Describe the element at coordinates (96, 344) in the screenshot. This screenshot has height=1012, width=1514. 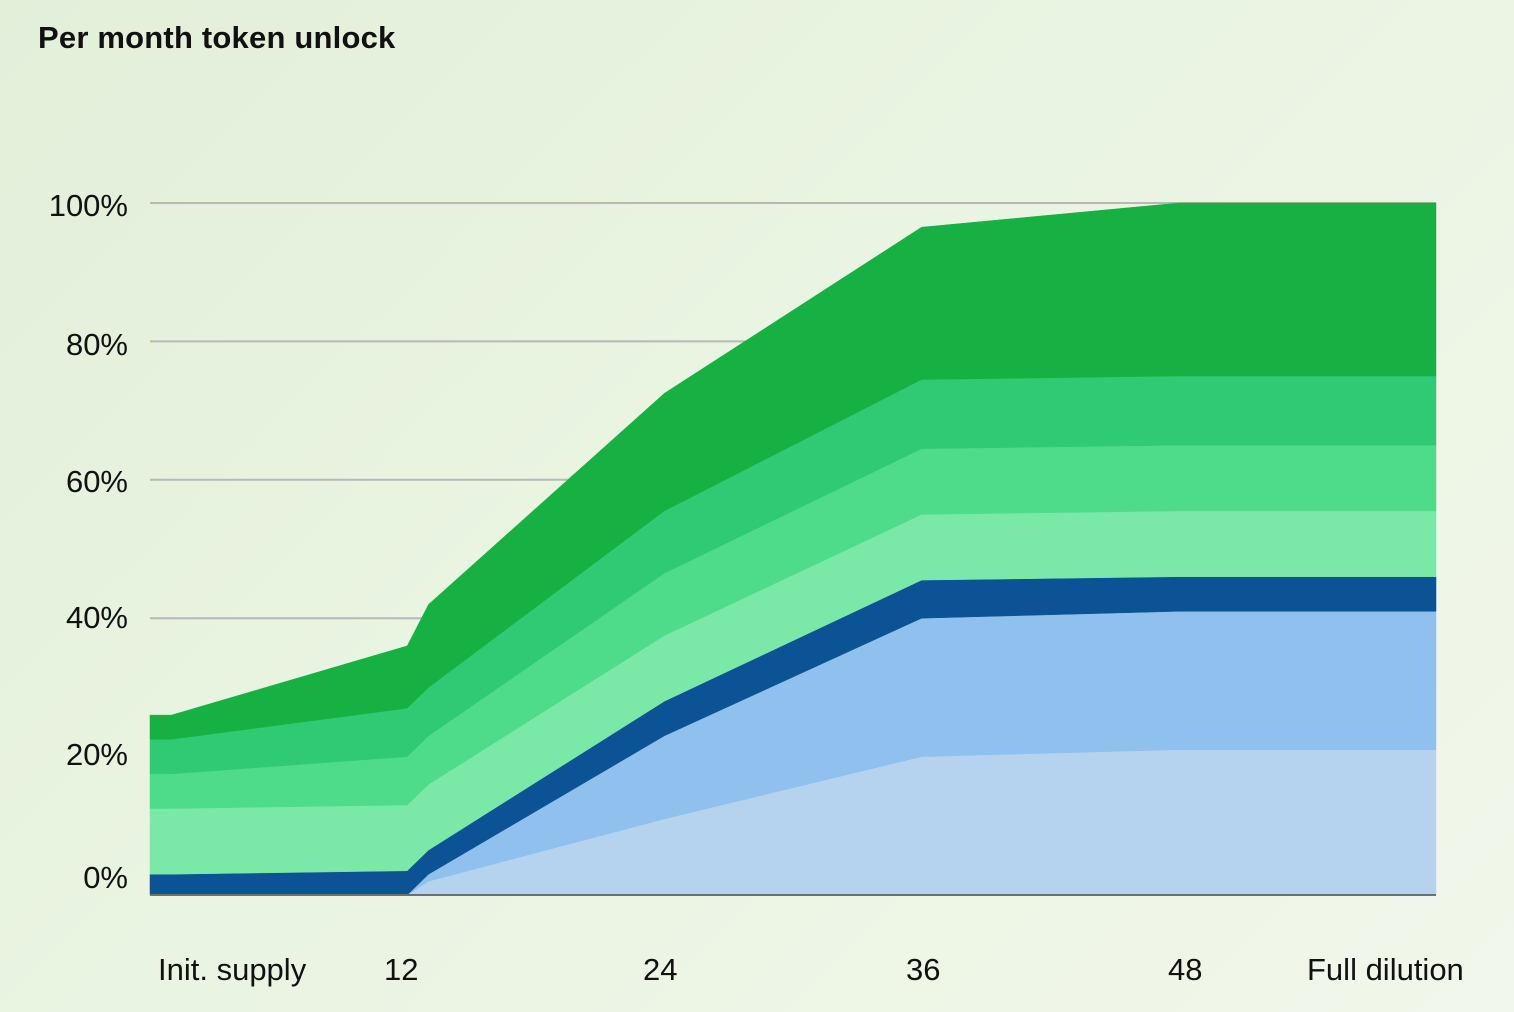
I see `y-tick-label: 80%` at that location.